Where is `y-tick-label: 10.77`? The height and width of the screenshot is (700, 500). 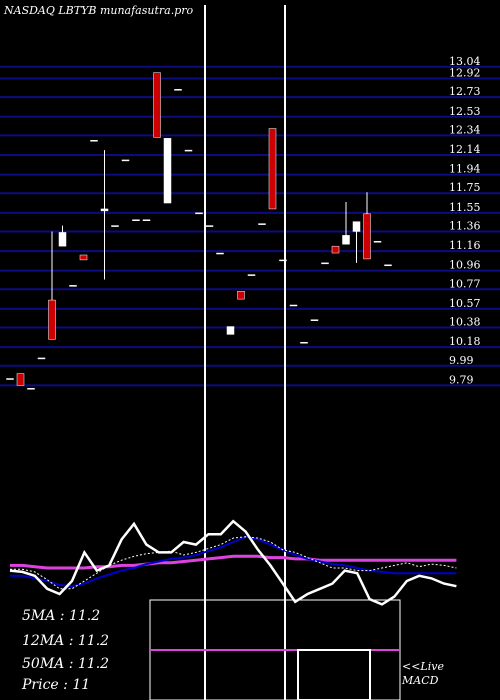
y-tick-label: 10.77 is located at coordinates (465, 283).